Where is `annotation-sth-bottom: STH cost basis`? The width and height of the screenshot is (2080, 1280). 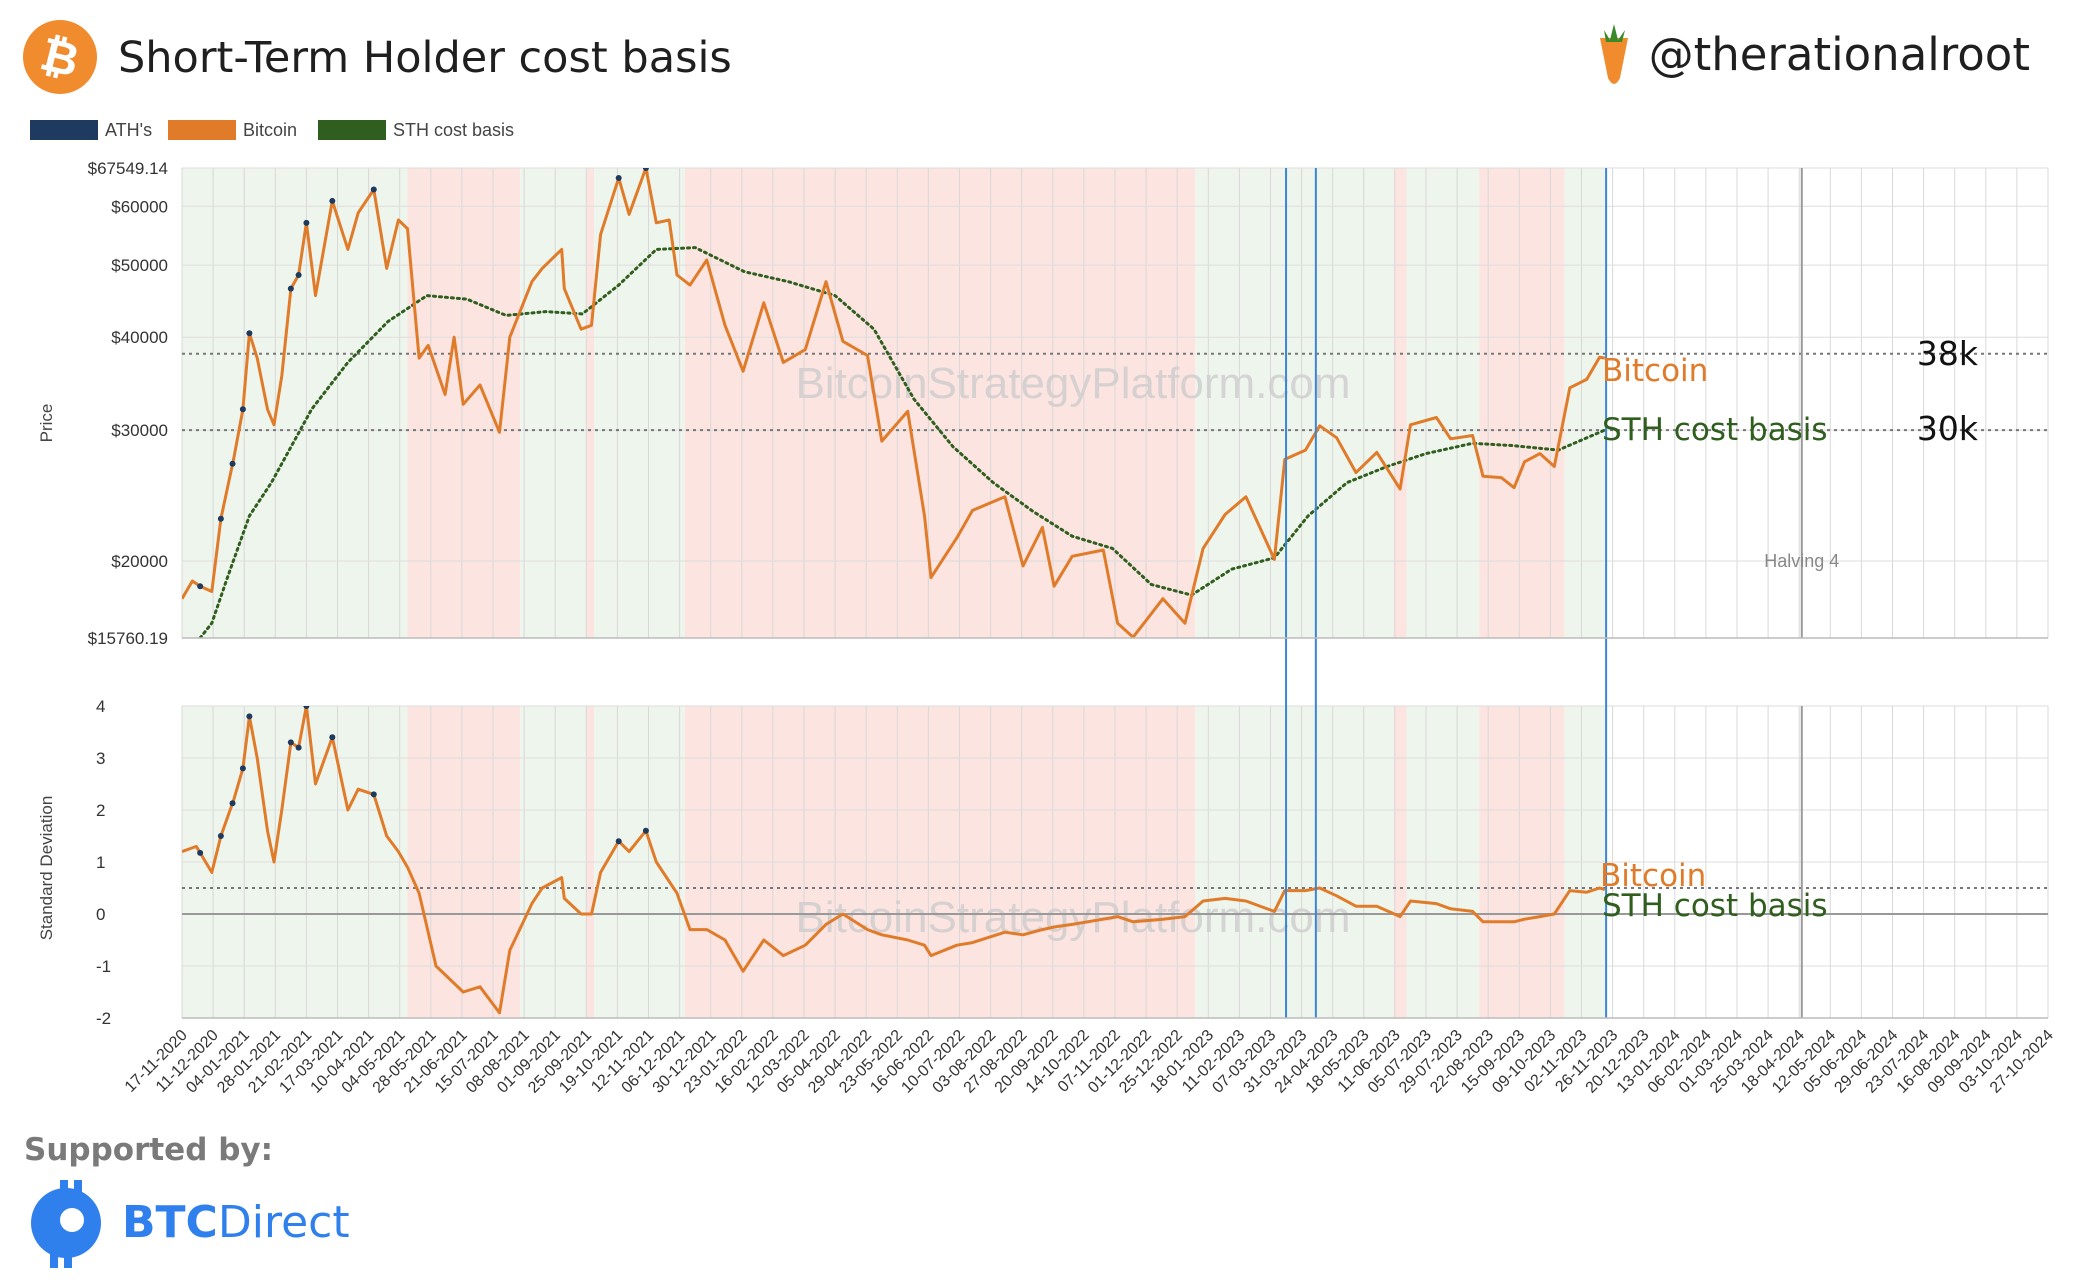 annotation-sth-bottom: STH cost basis is located at coordinates (1715, 906).